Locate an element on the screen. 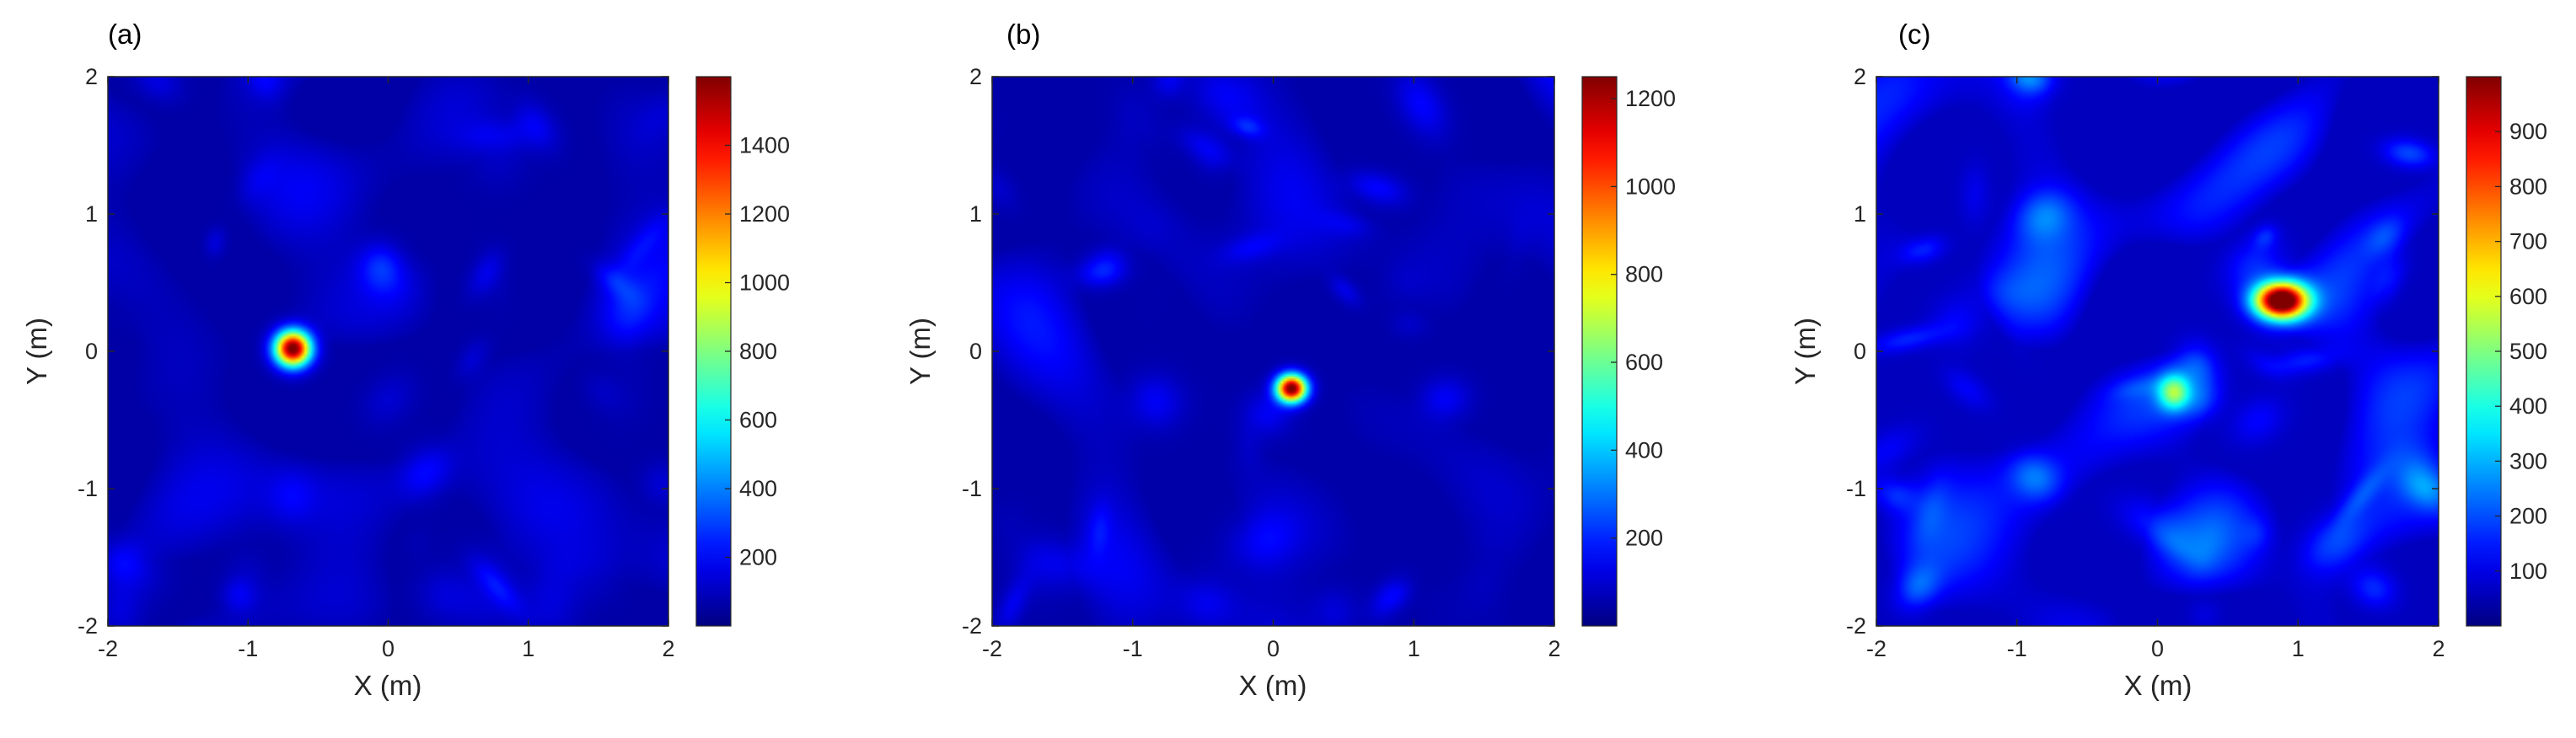 The width and height of the screenshot is (2576, 738). colorbar-ticks-b: 200 400 600 800 1000 1200 is located at coordinates (1643, 318).